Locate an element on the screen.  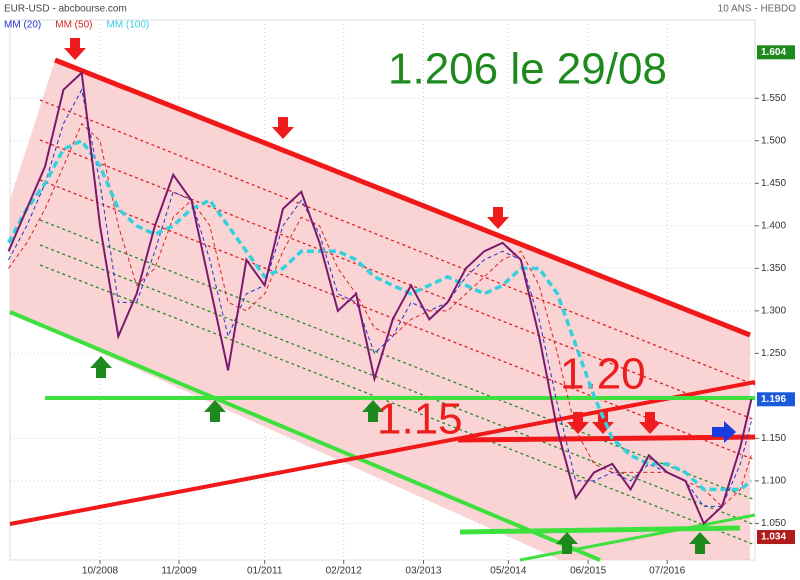
x-tick-label: 02/2012 is located at coordinates (344, 571).